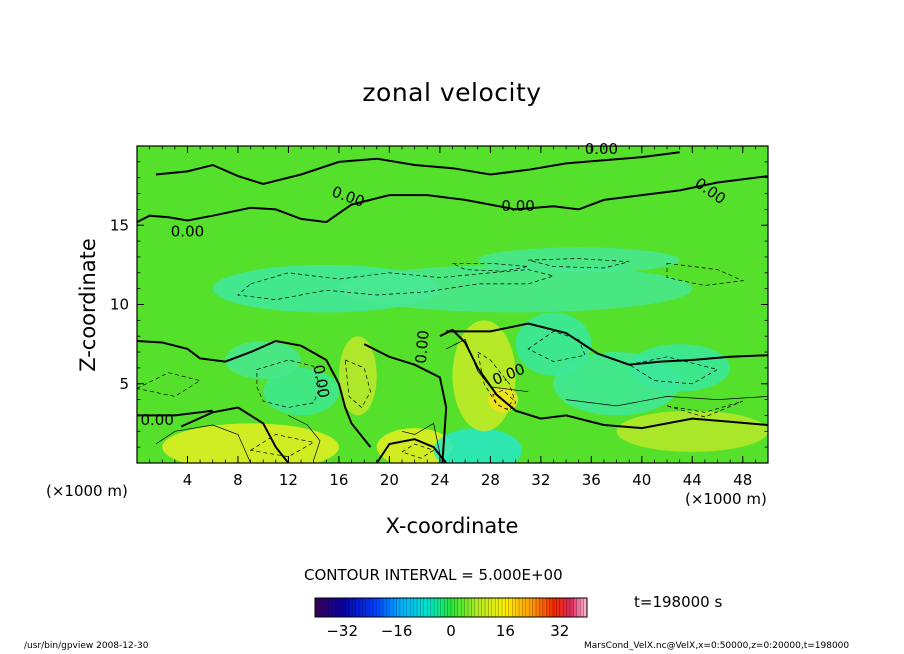  Describe the element at coordinates (641, 480) in the screenshot. I see `x-tick-label: 40` at that location.